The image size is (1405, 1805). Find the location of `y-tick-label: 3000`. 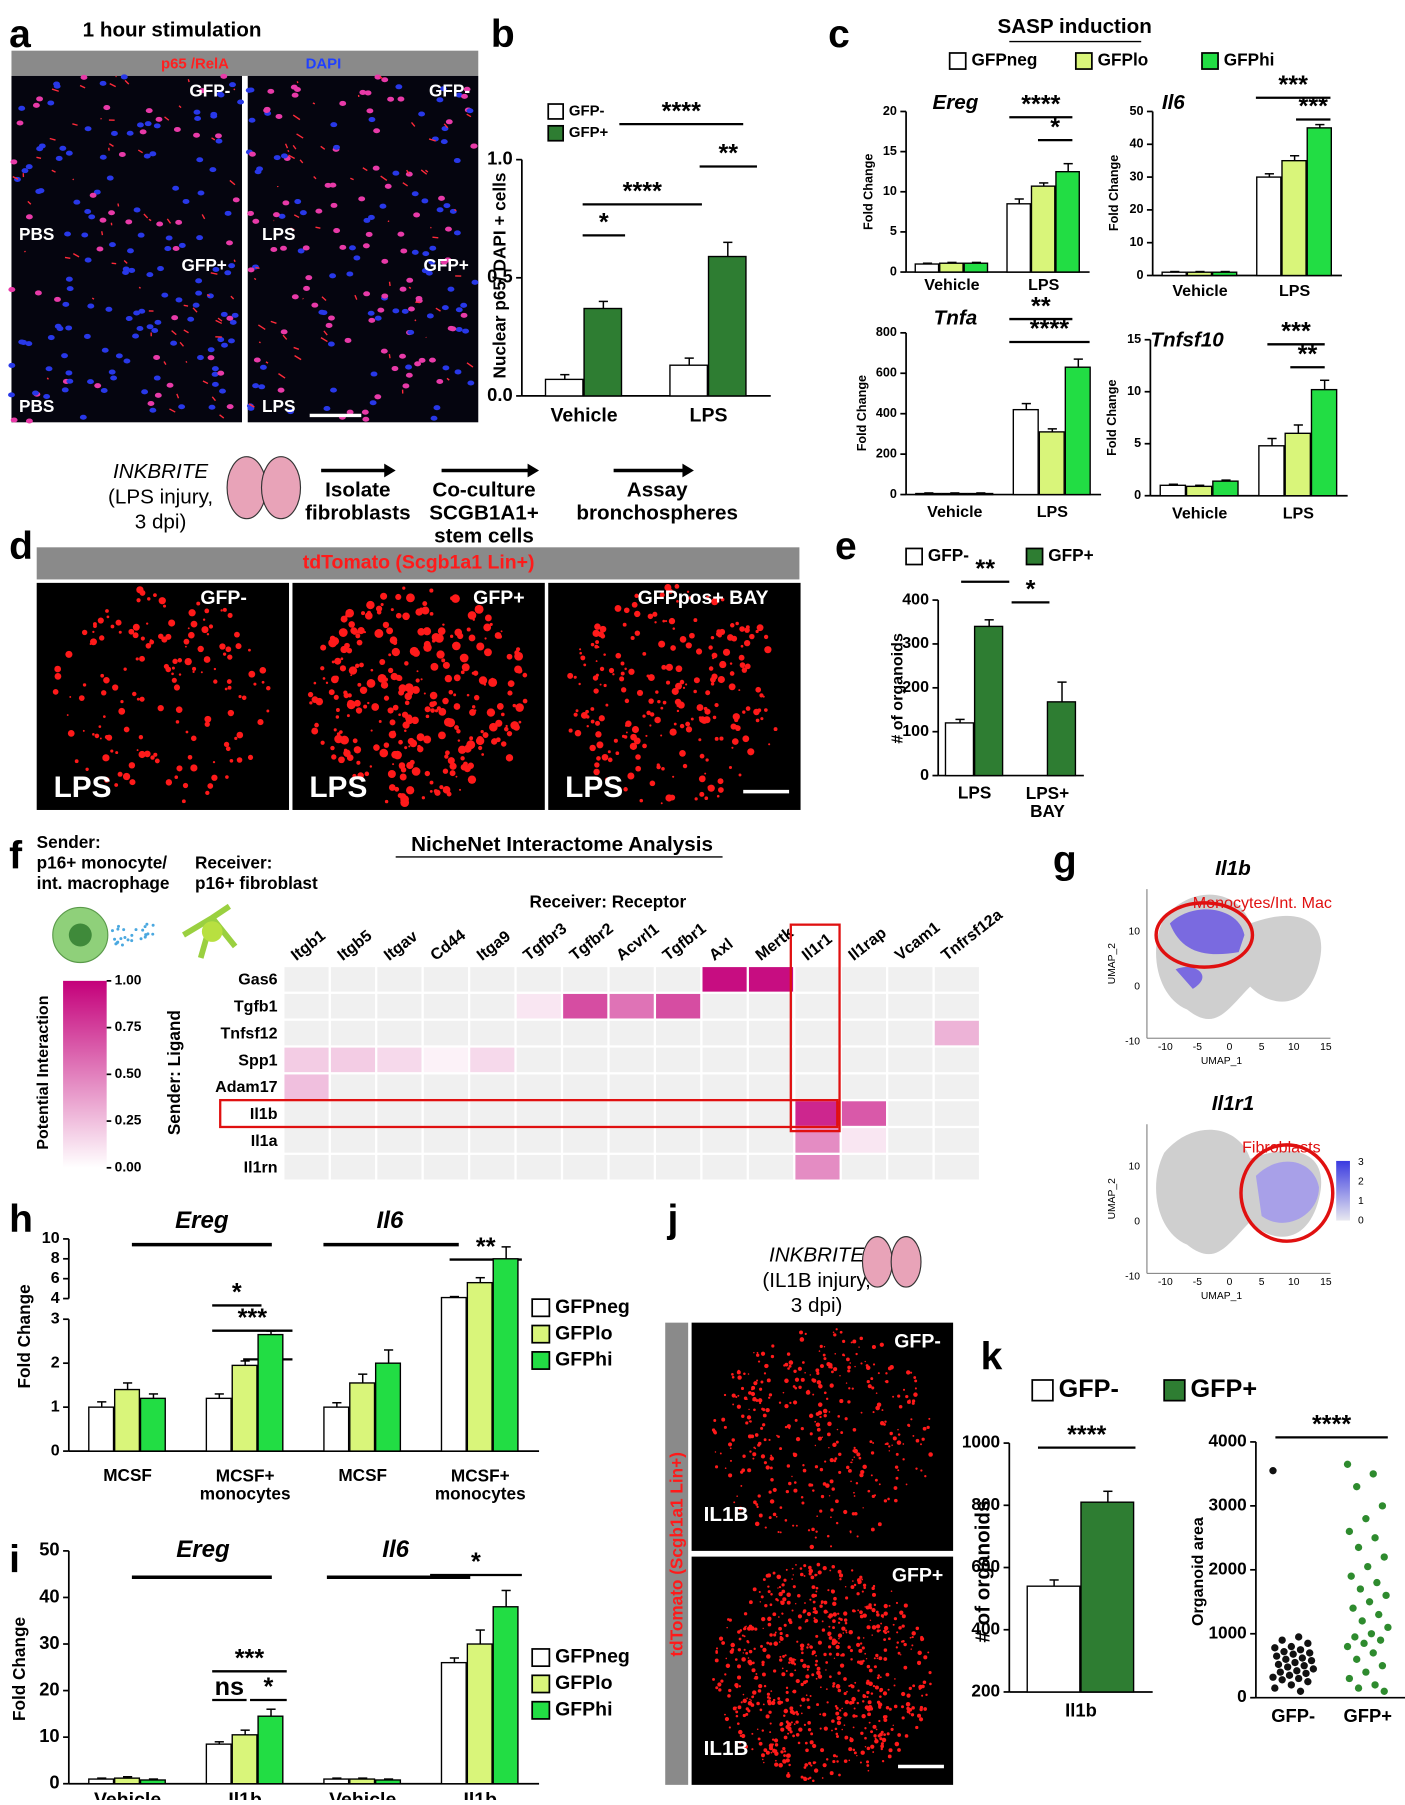

y-tick-label: 3000 is located at coordinates (1227, 1504).